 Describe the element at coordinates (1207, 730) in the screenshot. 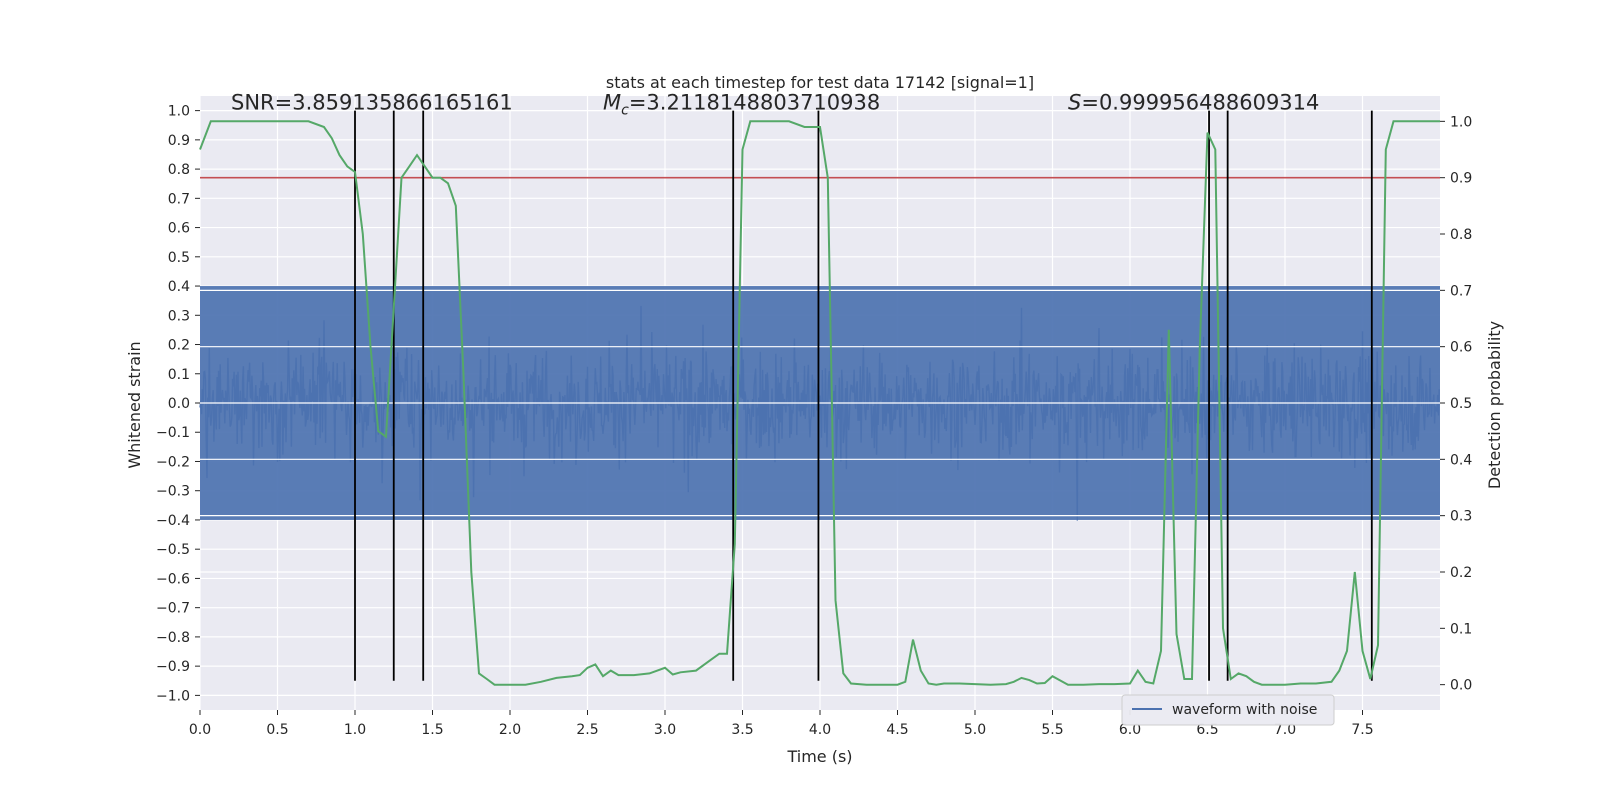

I see `x-tick-label: 6.5` at that location.